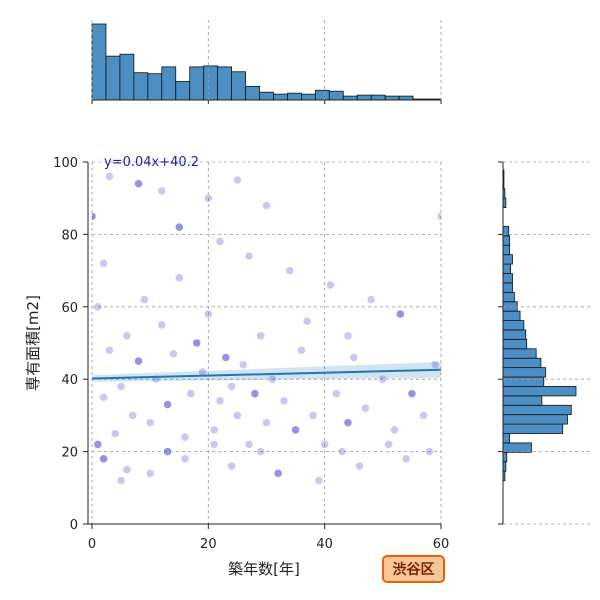 The width and height of the screenshot is (600, 600). Describe the element at coordinates (441, 544) in the screenshot. I see `x-tick-label: 60` at that location.